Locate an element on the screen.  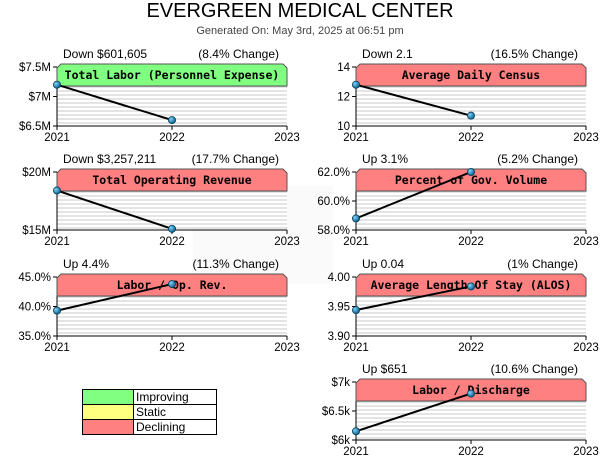
y-tick-label: $20M is located at coordinates (36, 173).